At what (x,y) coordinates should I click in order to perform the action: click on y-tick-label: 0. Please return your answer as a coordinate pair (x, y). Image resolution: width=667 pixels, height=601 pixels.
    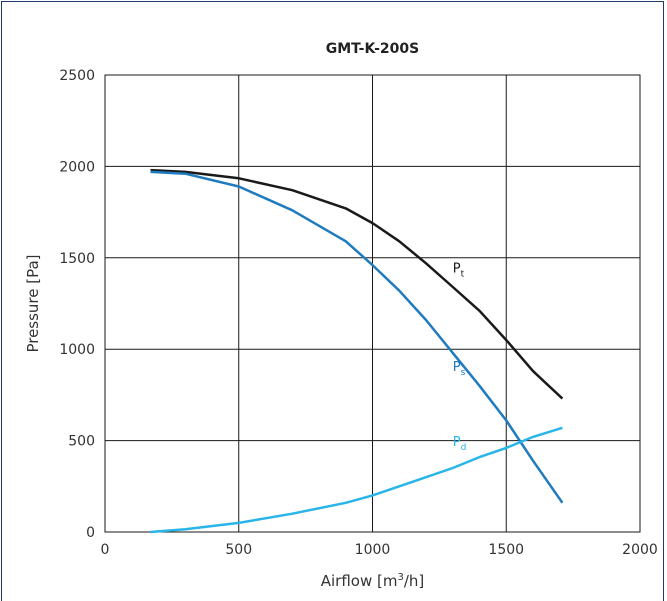
    Looking at the image, I should click on (90, 533).